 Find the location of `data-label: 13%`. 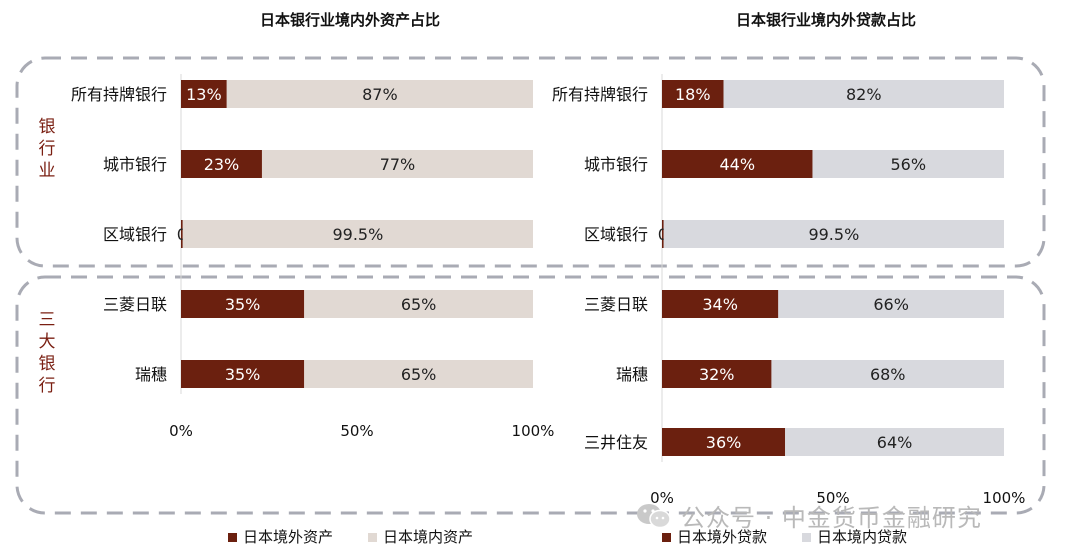

data-label: 13% is located at coordinates (204, 94).